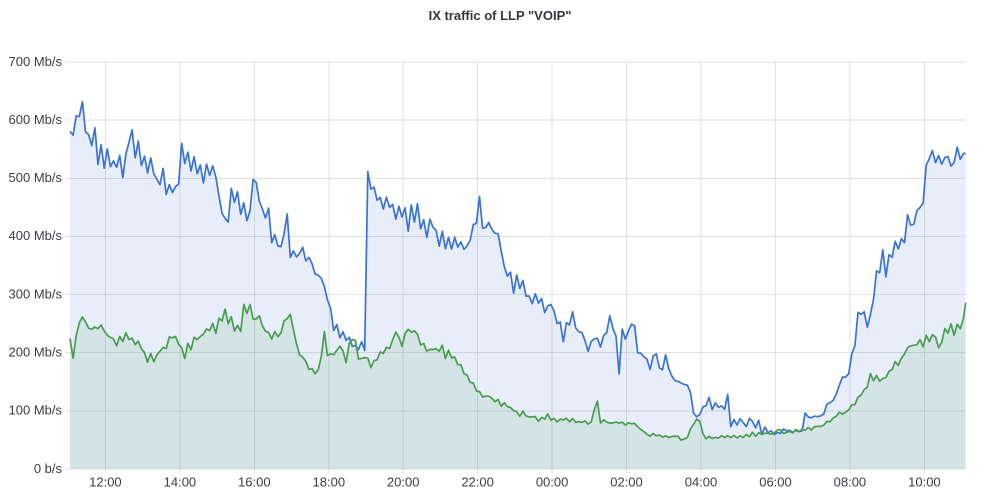  What do you see at coordinates (48, 468) in the screenshot?
I see `svg-text: 0 b/s` at bounding box center [48, 468].